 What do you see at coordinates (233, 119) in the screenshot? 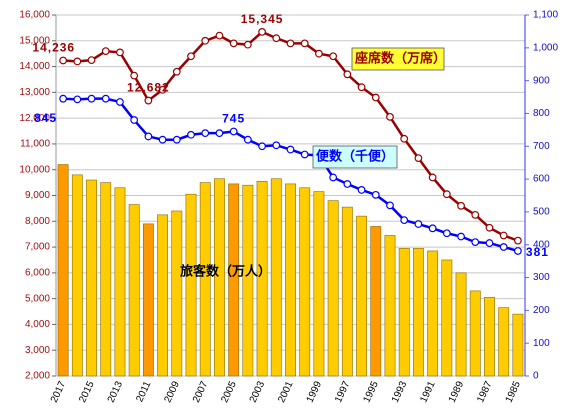
I see `data-label: 745` at bounding box center [233, 119].